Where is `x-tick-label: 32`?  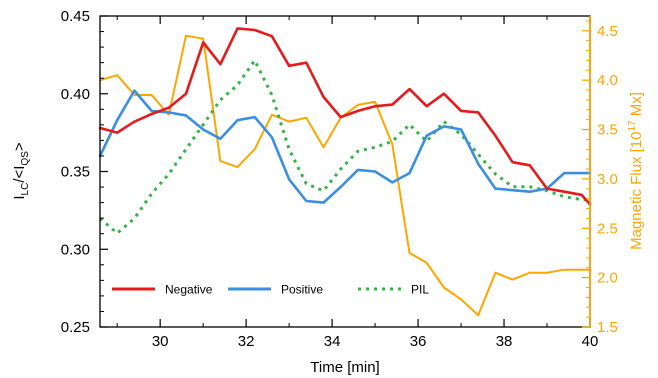
x-tick-label: 32 is located at coordinates (246, 341).